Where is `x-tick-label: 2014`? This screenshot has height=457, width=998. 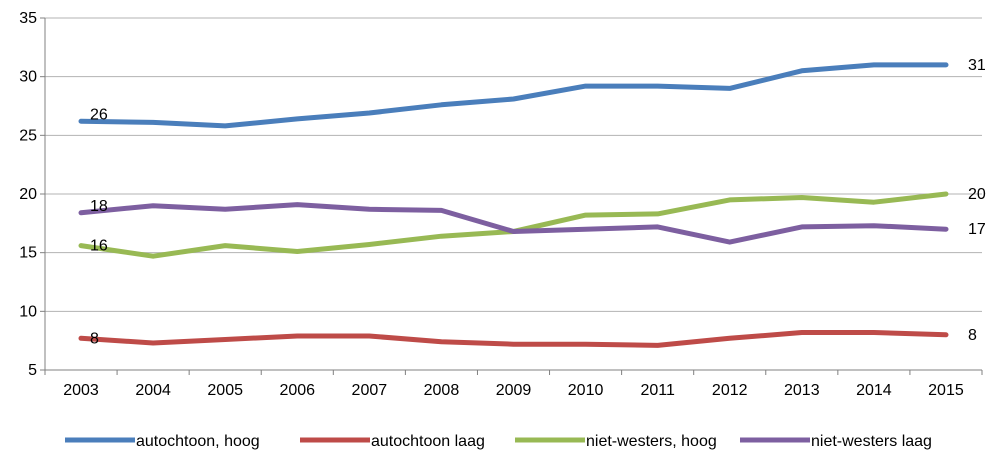 x-tick-label: 2014 is located at coordinates (874, 390).